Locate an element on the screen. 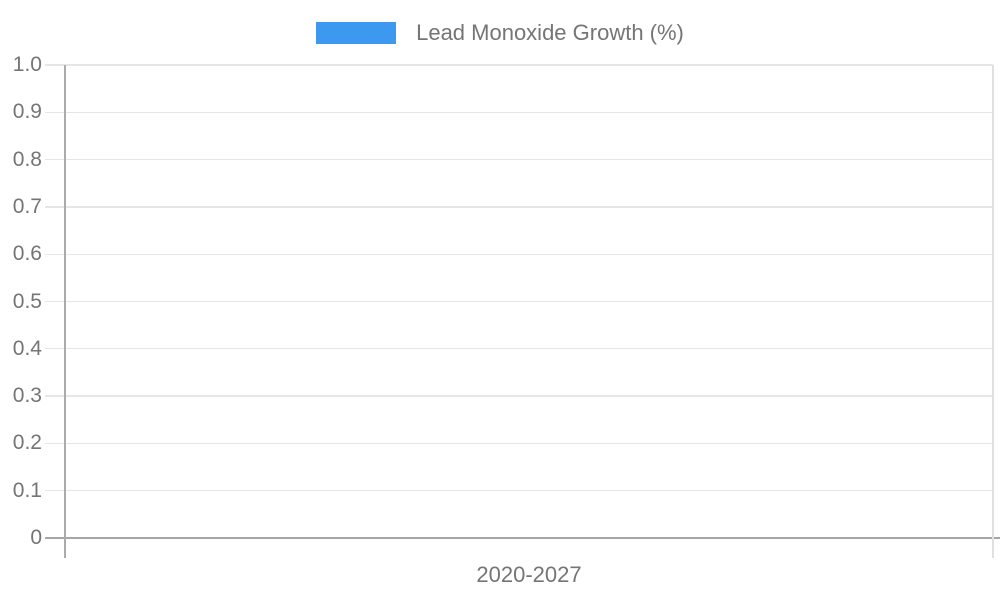  x-axis-label: 2020-2027 is located at coordinates (529, 574).